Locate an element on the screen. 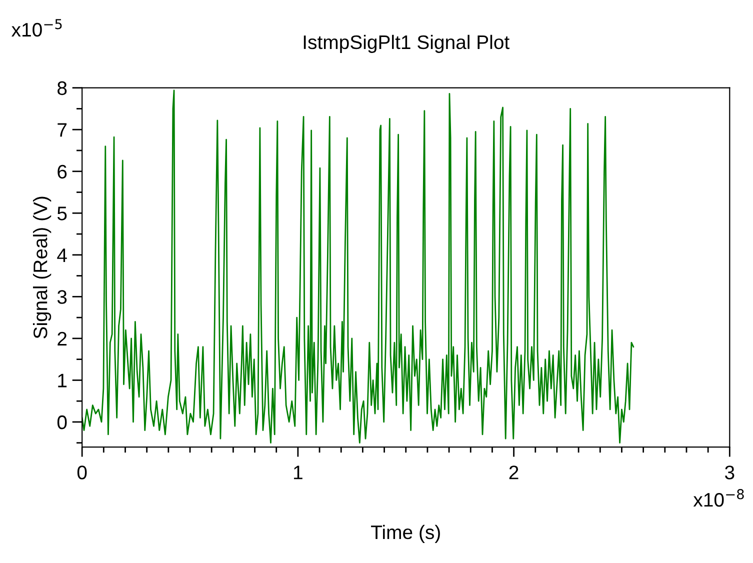 Image resolution: width=753 pixels, height=563 pixels. y-tick-label: 0 is located at coordinates (62, 422).